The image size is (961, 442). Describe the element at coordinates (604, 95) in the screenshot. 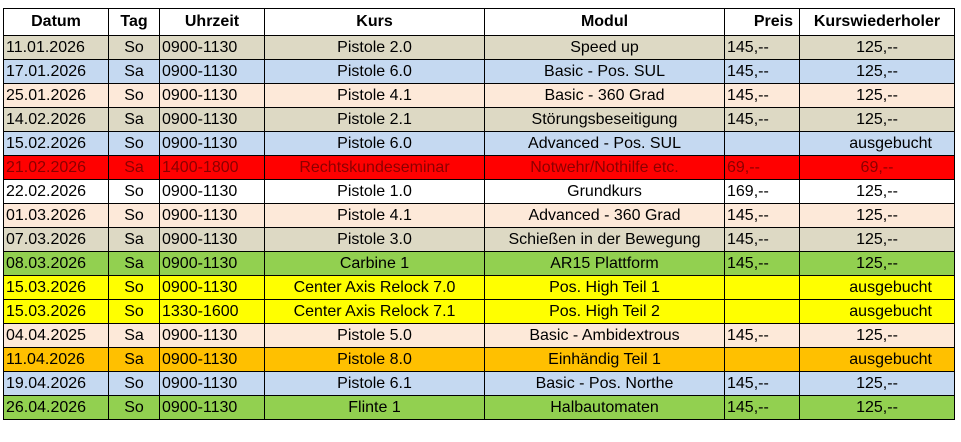

I see `cell-modul: Basic - 360 Grad` at that location.